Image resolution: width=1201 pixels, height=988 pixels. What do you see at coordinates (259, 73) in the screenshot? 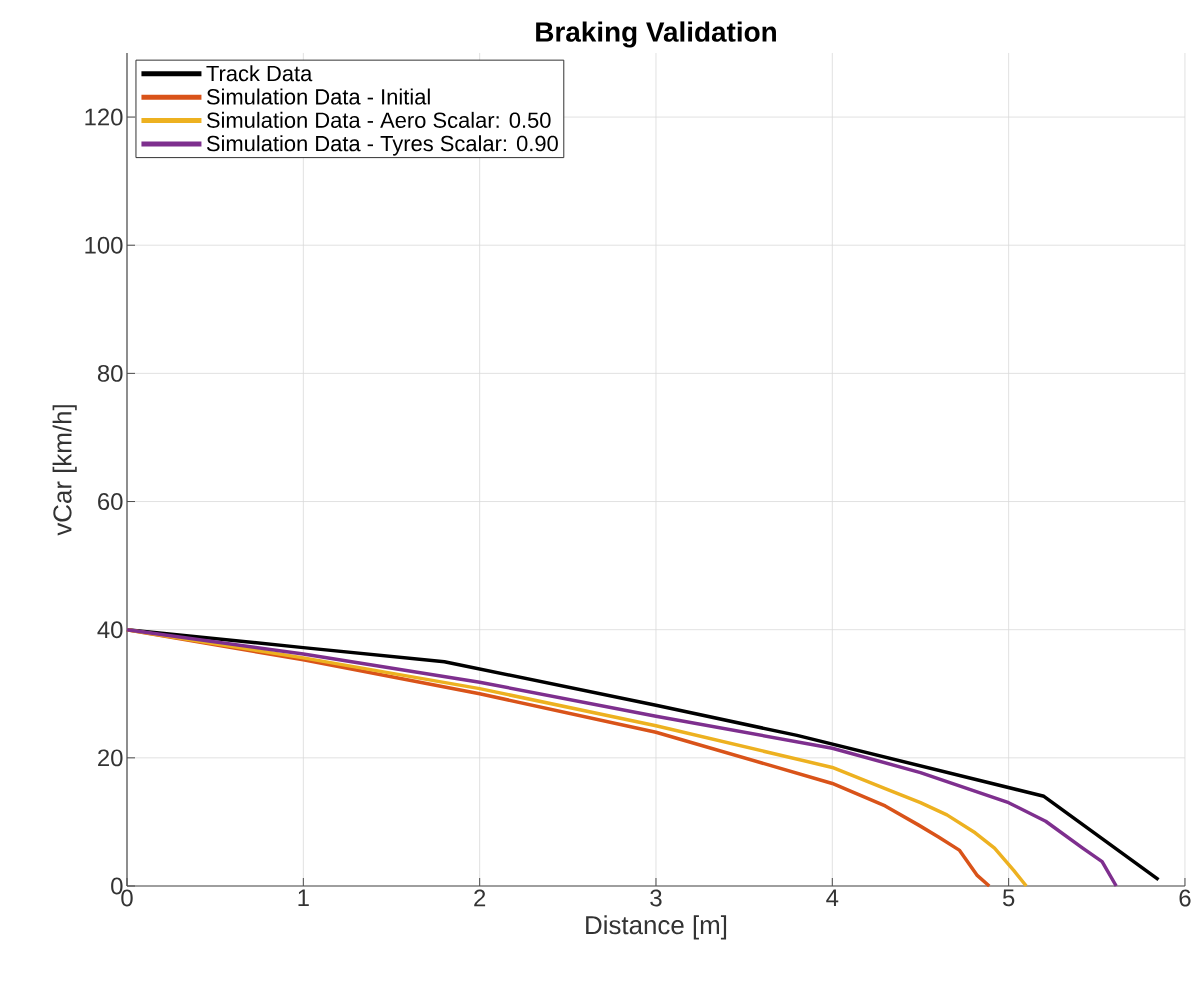
I see `legend-label: Track Data` at bounding box center [259, 73].